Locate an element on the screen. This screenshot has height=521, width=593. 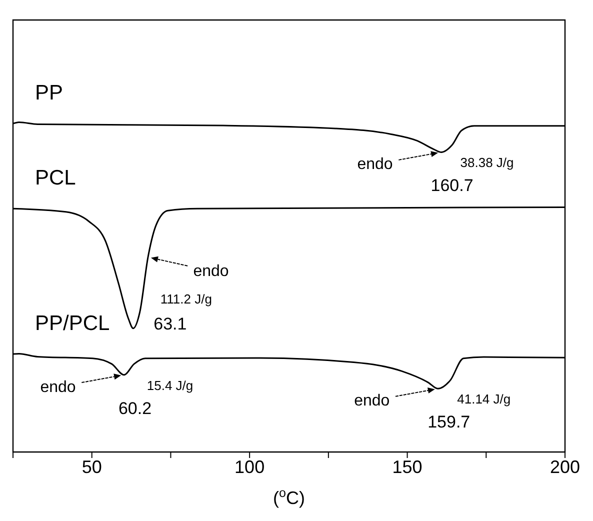
annotation: 38.38 J/g is located at coordinates (487, 162).